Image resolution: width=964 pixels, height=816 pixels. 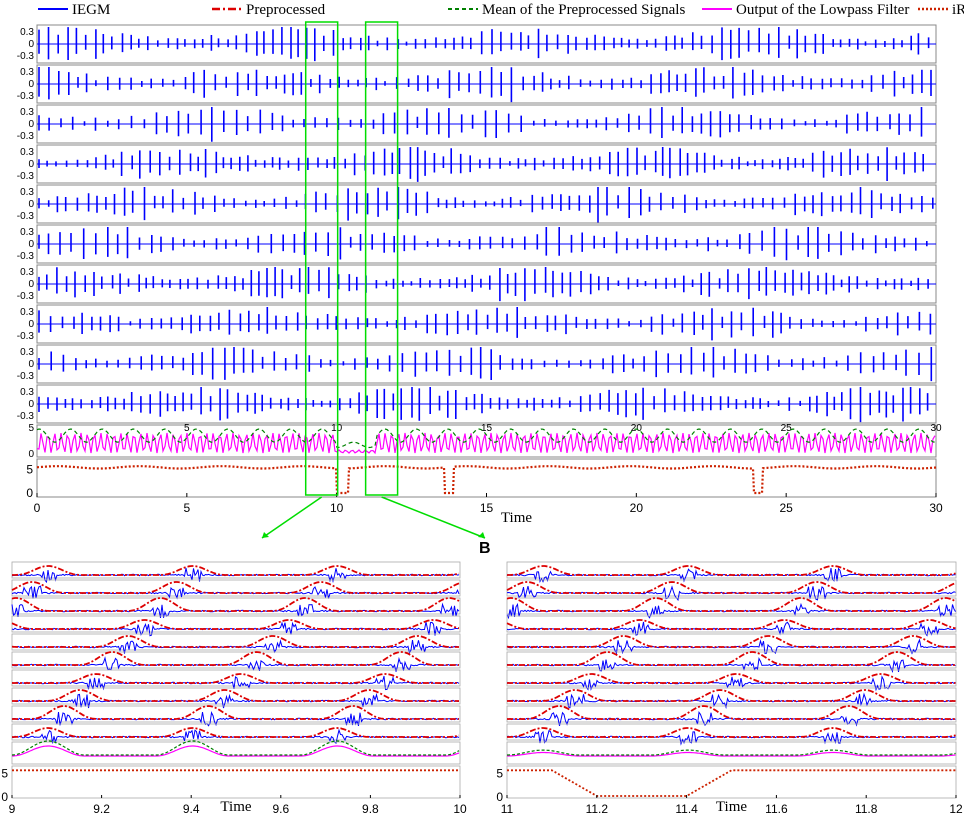 What do you see at coordinates (186, 508) in the screenshot?
I see `main-xtick-1: 5` at bounding box center [186, 508].